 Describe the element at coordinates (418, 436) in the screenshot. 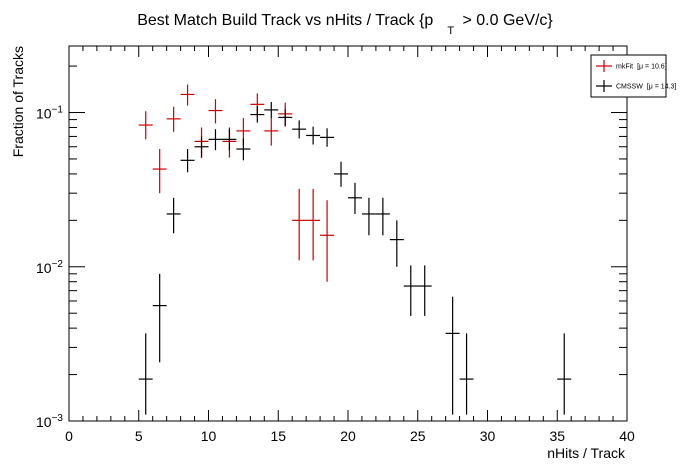

I see `x-tick-label: 25` at that location.